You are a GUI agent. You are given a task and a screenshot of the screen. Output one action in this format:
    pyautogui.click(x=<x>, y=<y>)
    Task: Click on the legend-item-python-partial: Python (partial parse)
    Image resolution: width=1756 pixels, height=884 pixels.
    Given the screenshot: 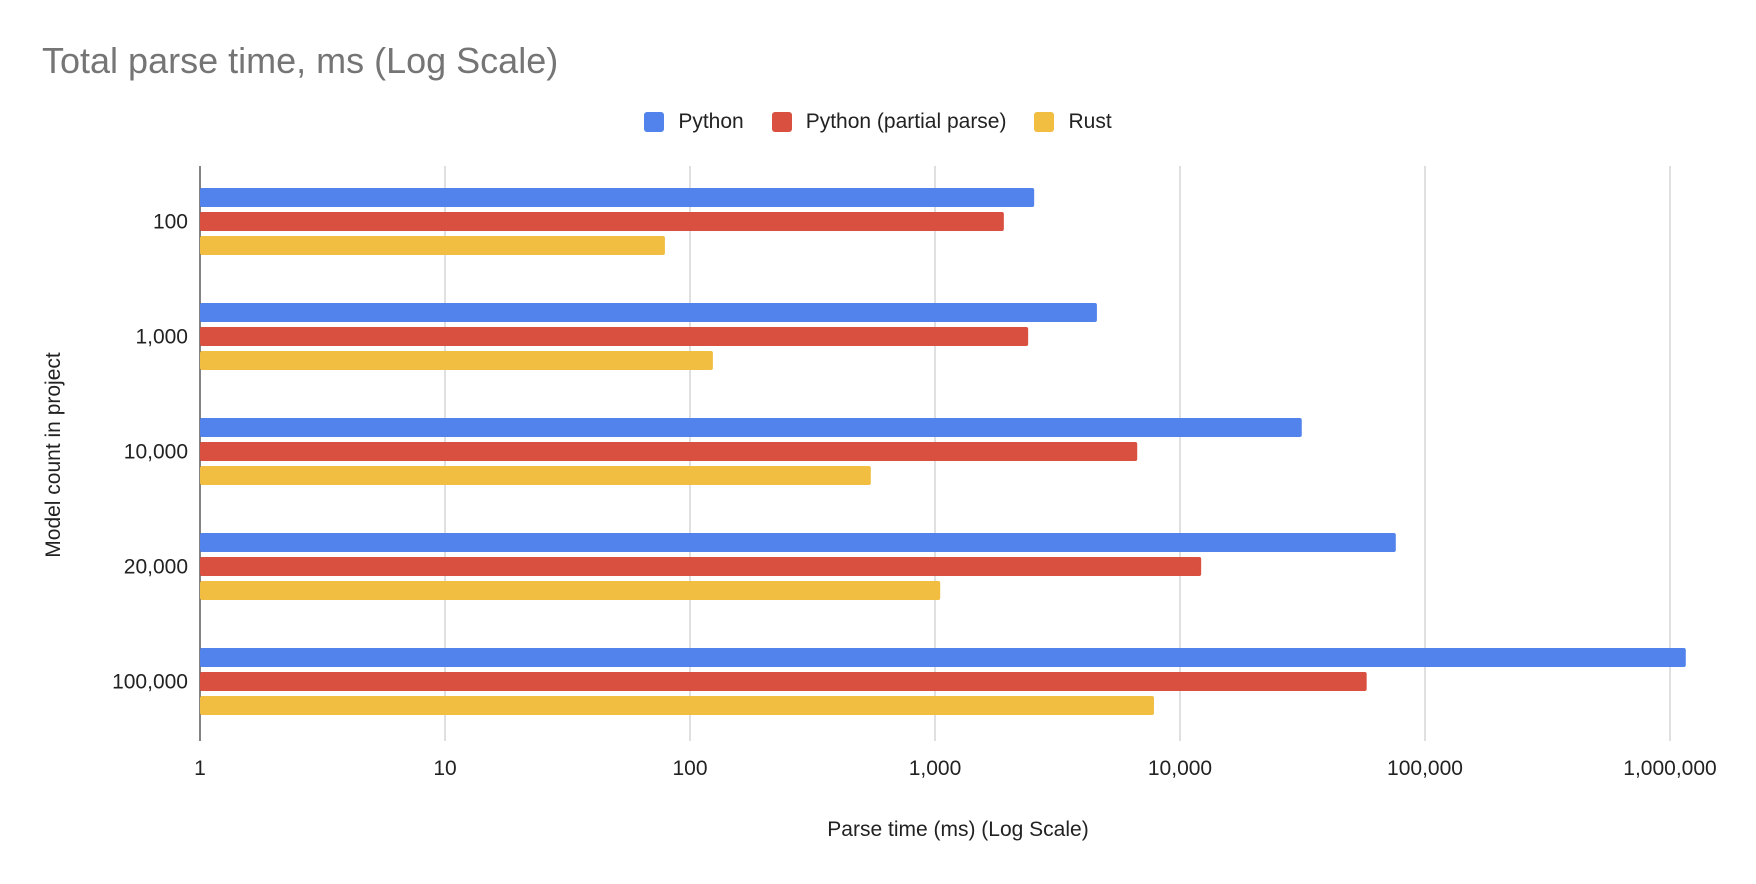 What is the action you would take?
    pyautogui.click(x=889, y=122)
    